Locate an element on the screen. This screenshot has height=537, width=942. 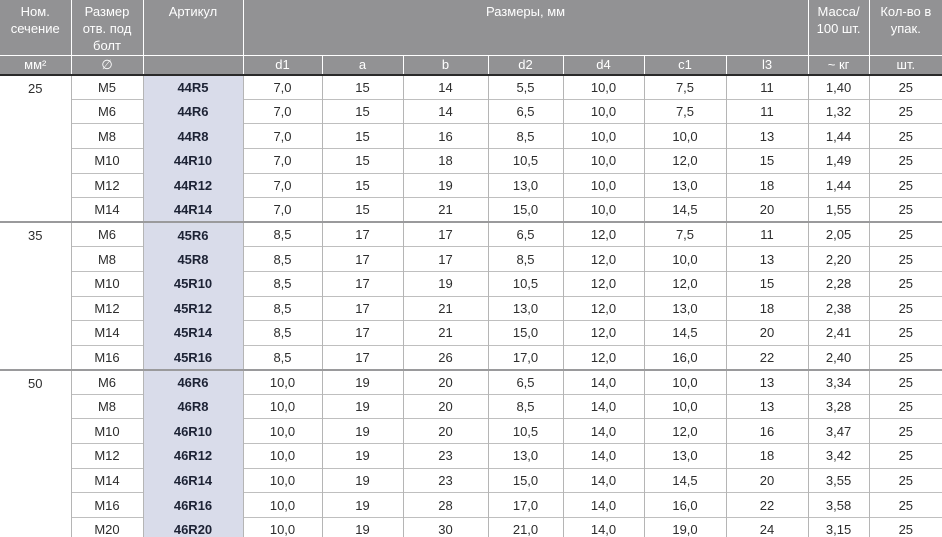
article-cell: 44R12 is located at coordinates (193, 185).